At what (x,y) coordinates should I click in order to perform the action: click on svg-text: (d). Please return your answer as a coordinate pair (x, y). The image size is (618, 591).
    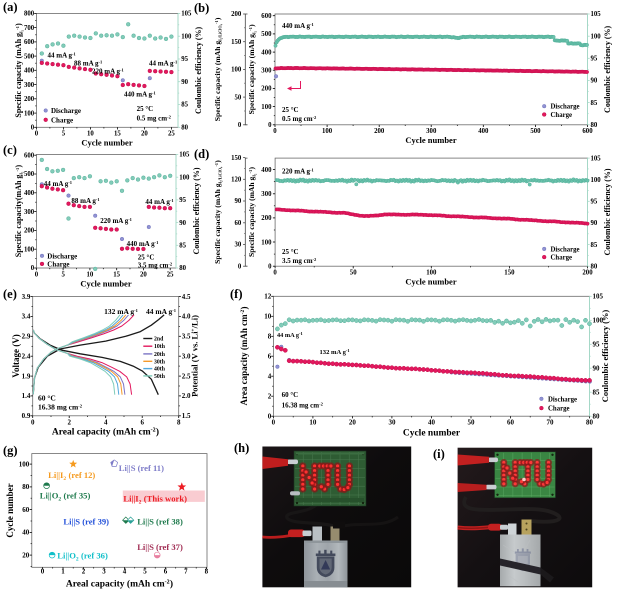
    Looking at the image, I should click on (201, 154).